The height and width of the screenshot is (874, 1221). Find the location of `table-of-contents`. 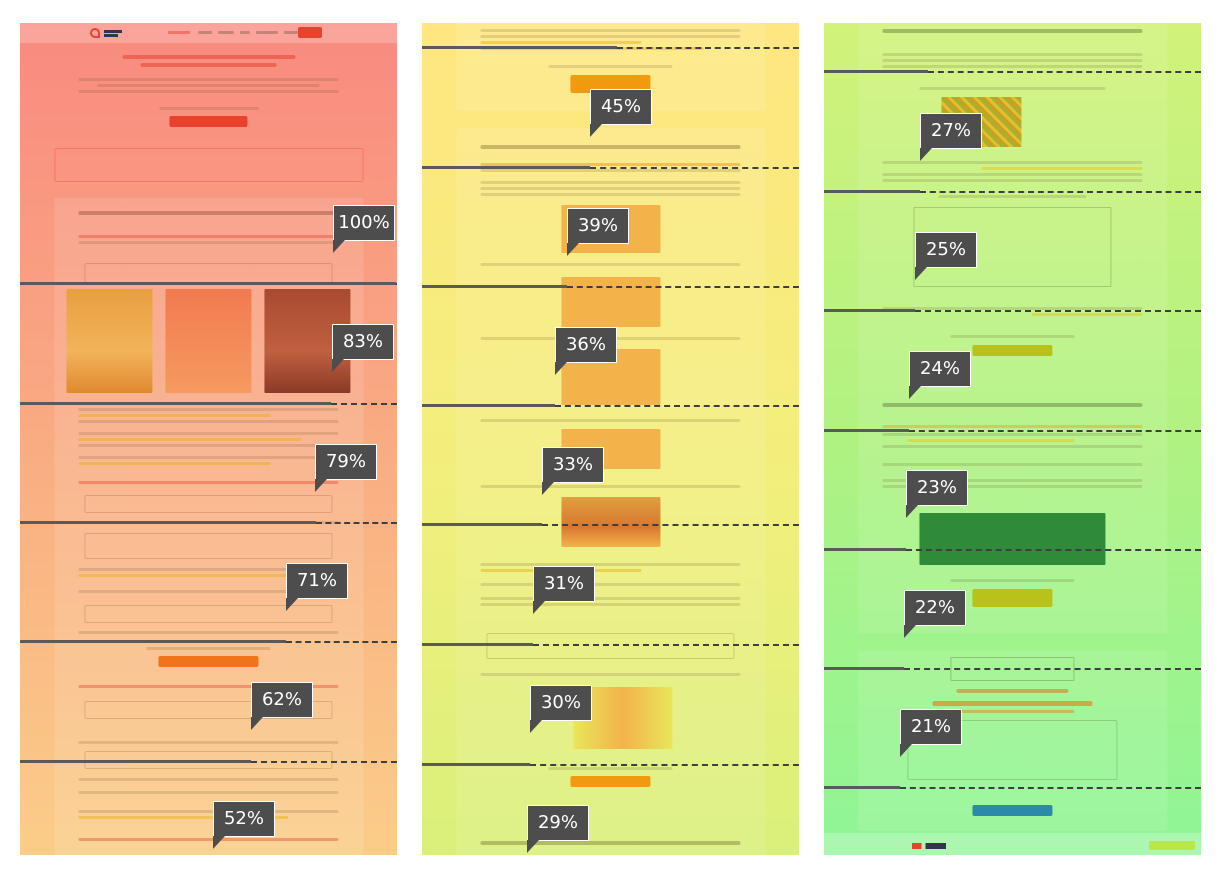

table-of-contents is located at coordinates (208, 165).